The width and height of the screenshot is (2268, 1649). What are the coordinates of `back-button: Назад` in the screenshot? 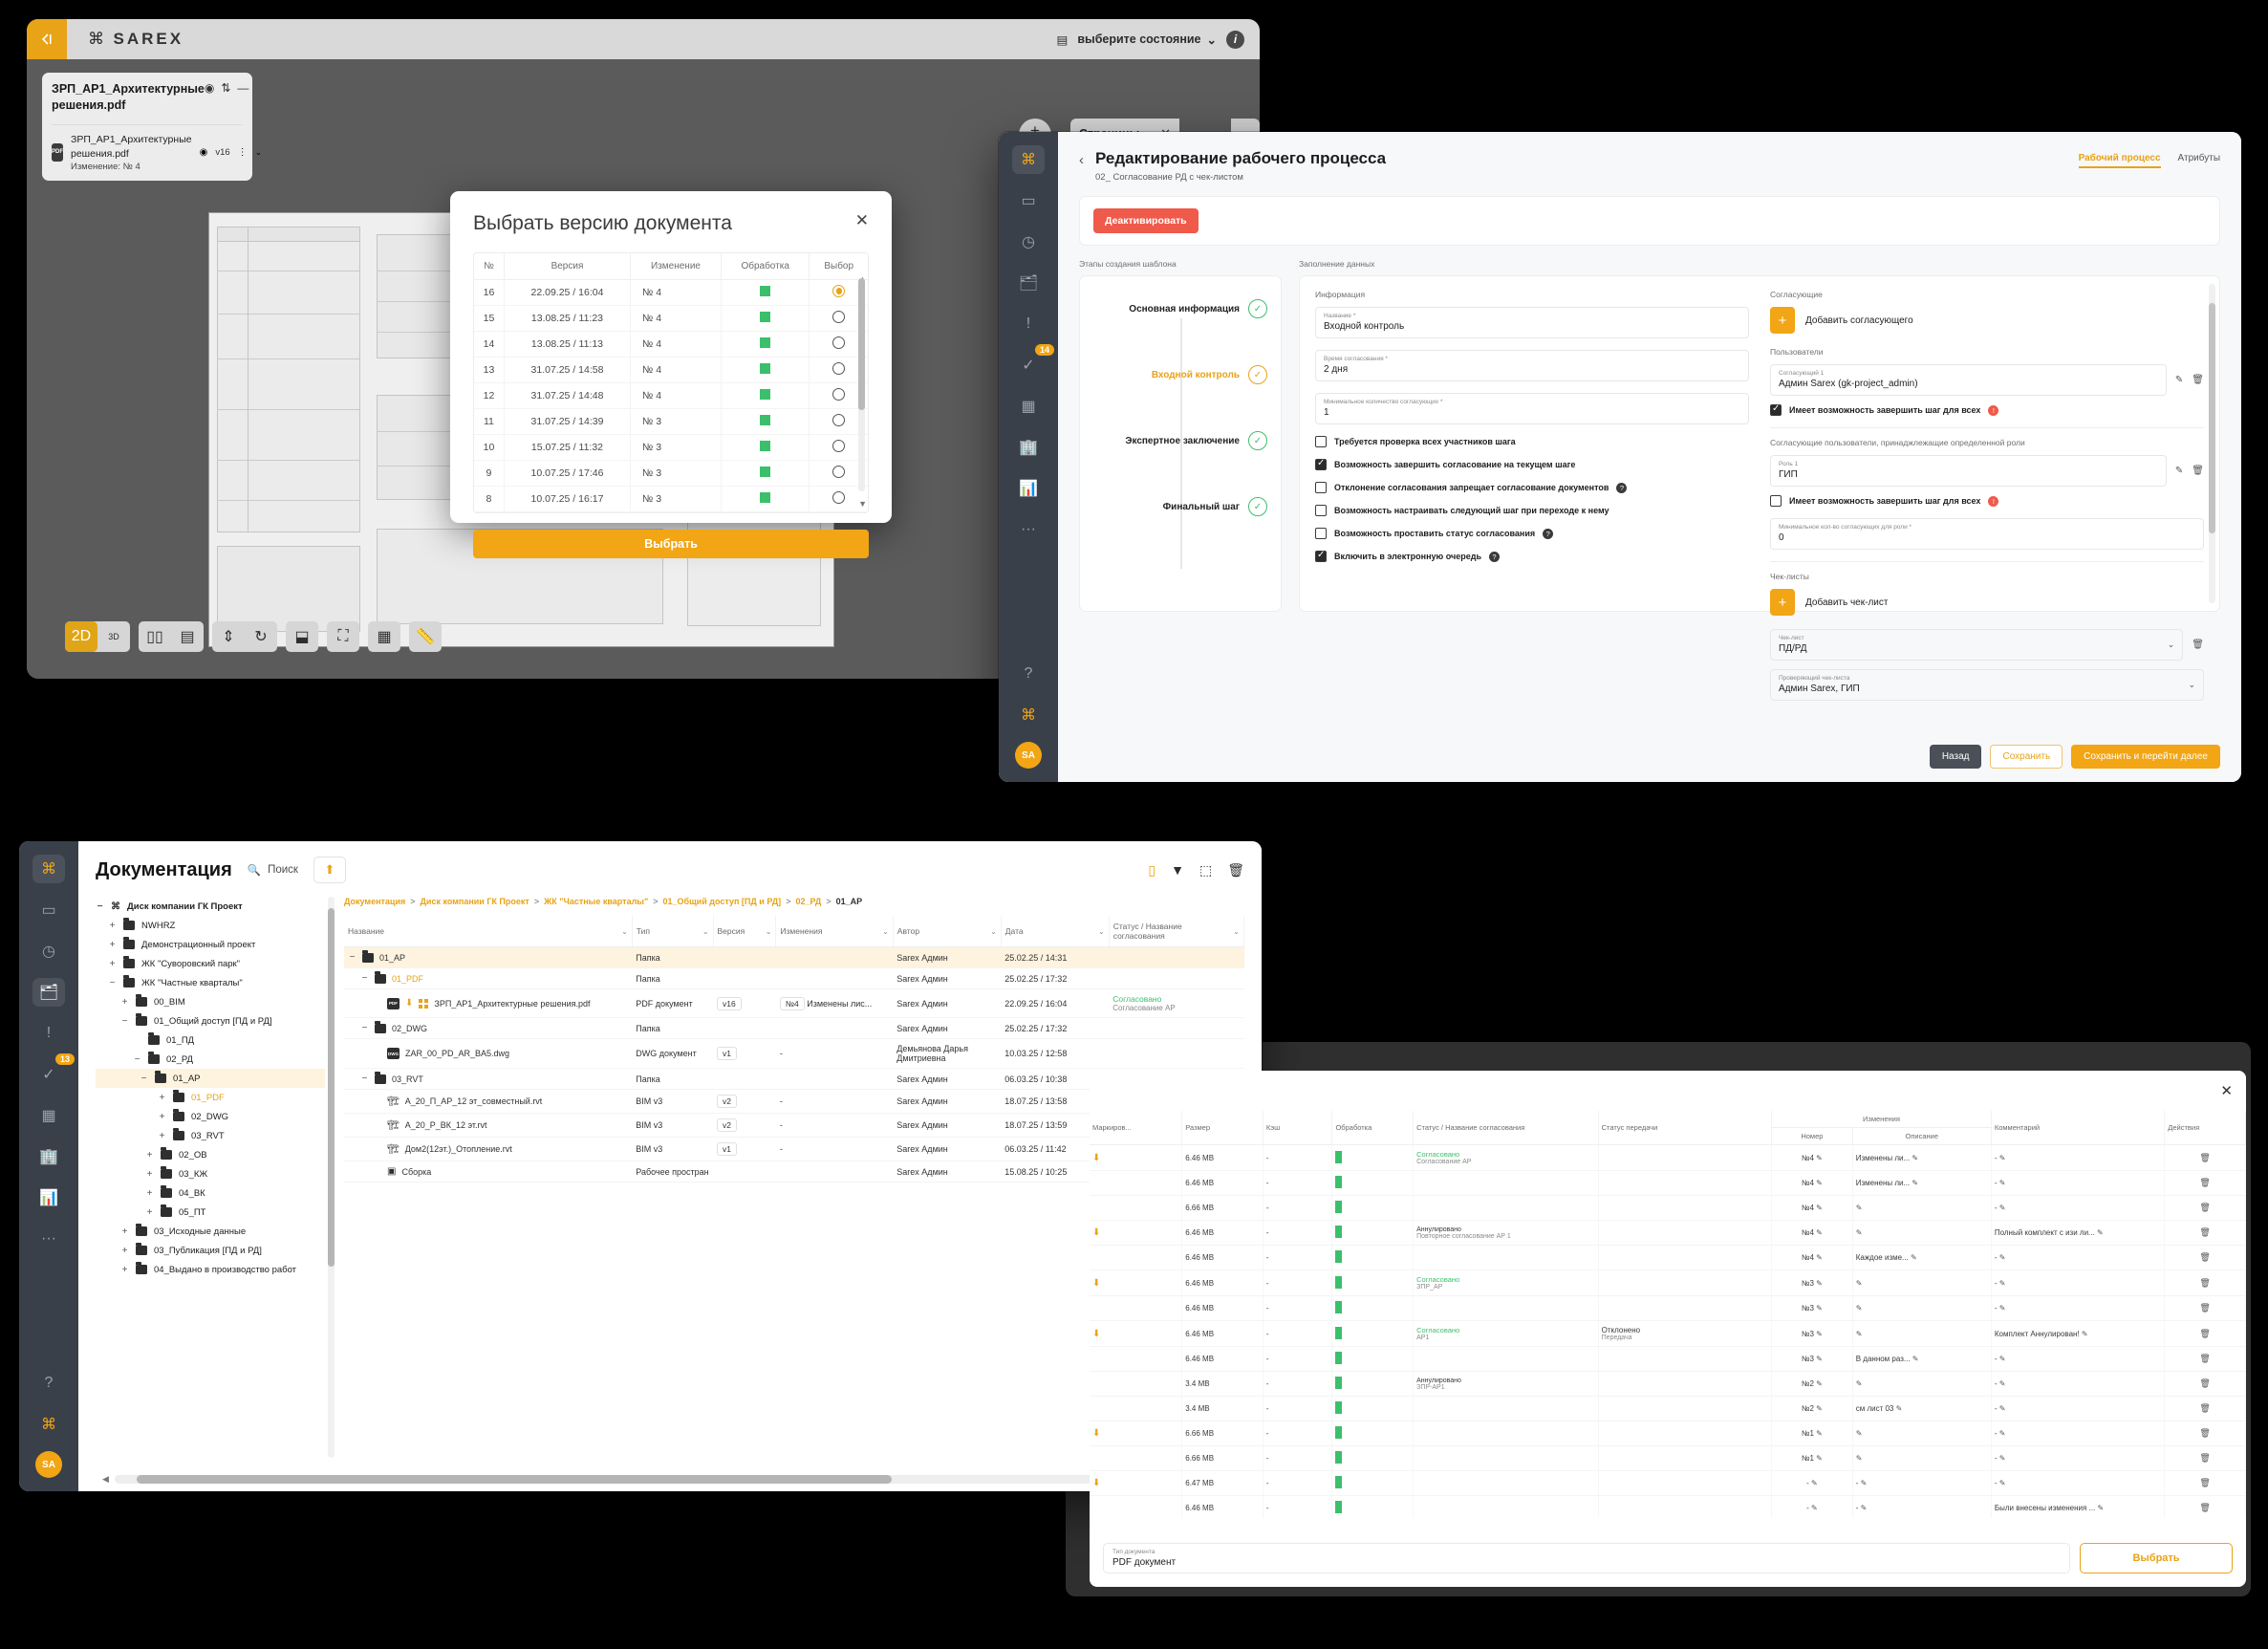 It's located at (1955, 757).